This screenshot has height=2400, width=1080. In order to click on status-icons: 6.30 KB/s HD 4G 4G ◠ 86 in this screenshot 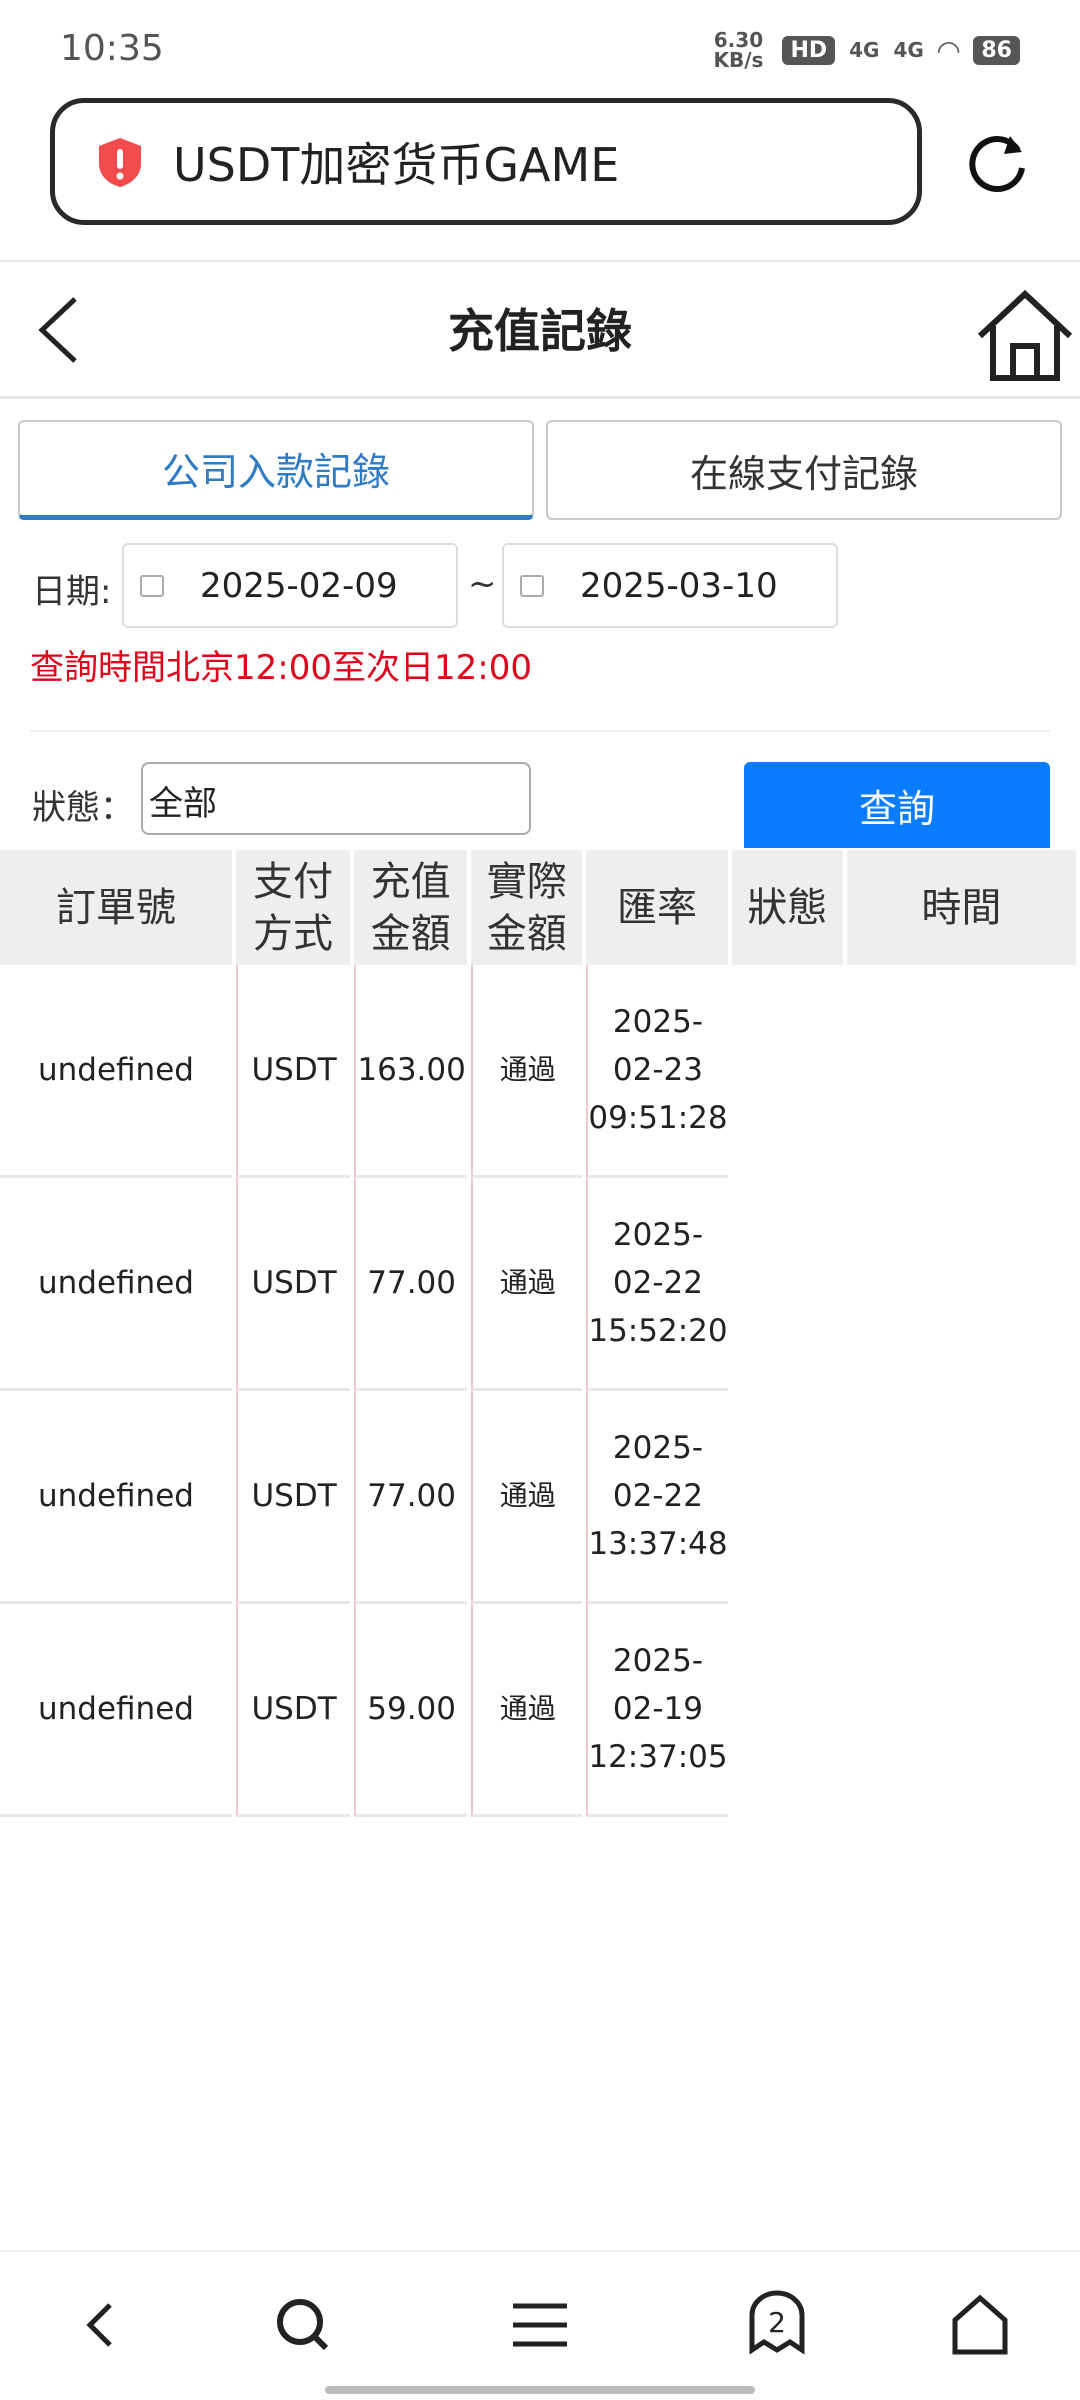, I will do `click(864, 50)`.